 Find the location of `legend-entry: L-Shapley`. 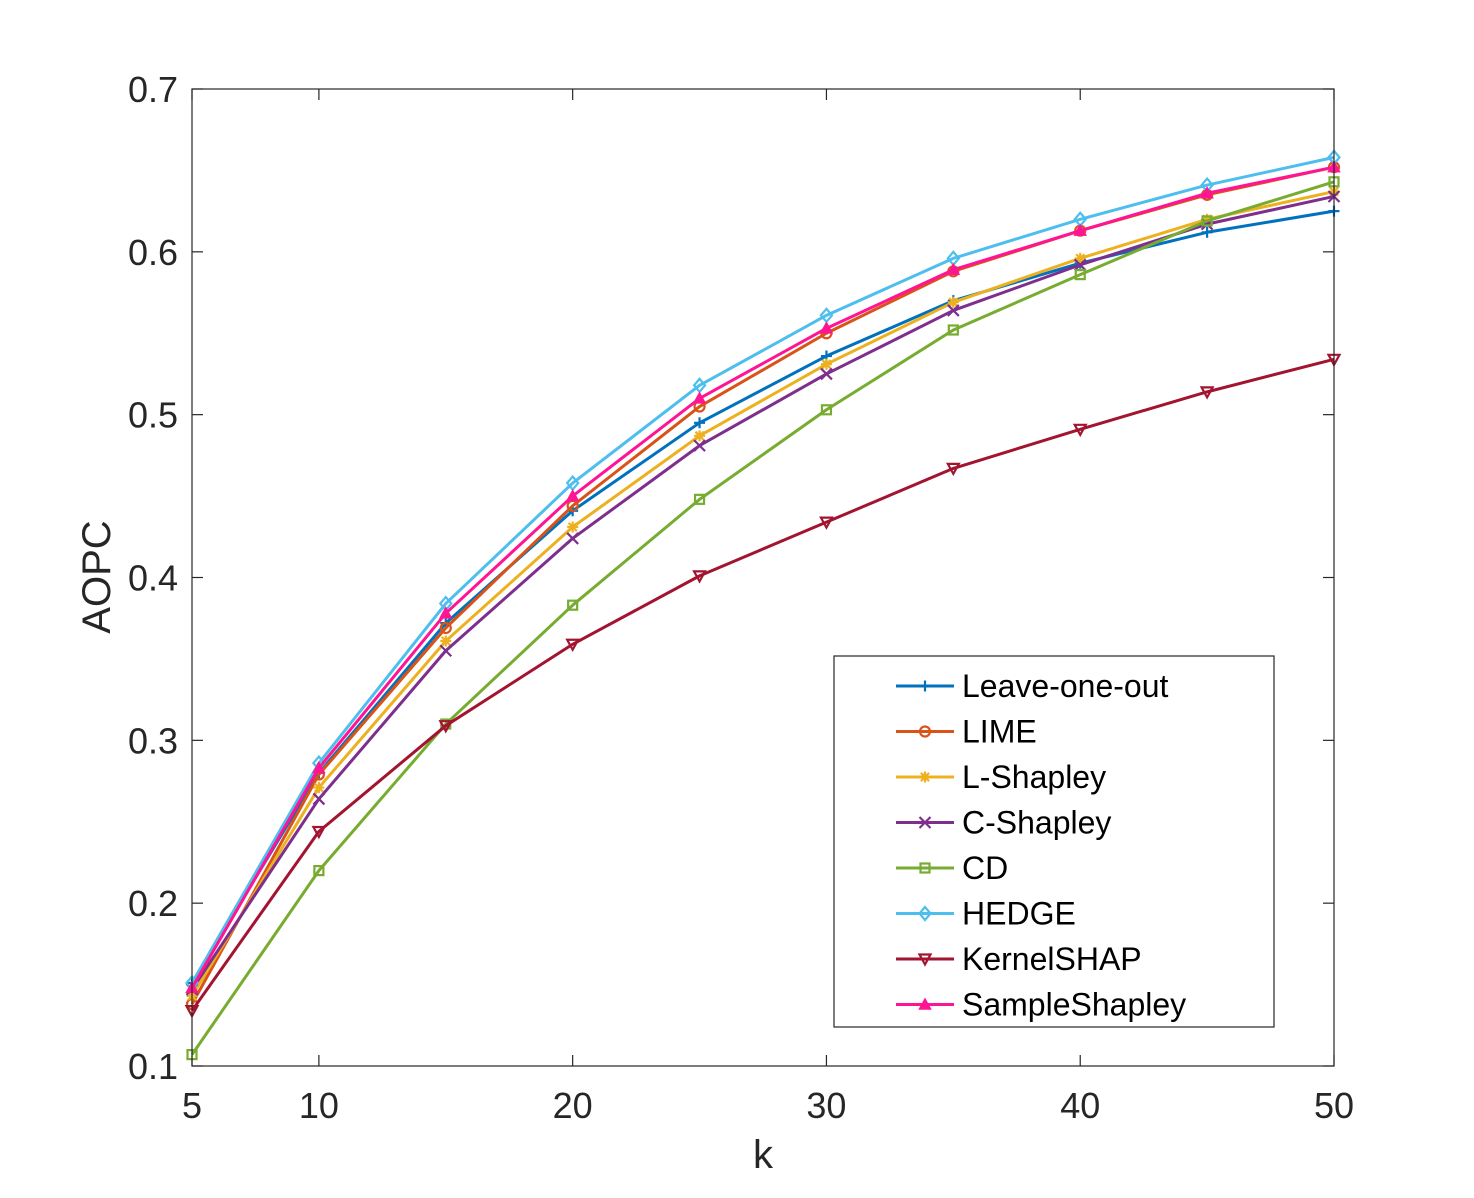

legend-entry: L-Shapley is located at coordinates (1001, 777).